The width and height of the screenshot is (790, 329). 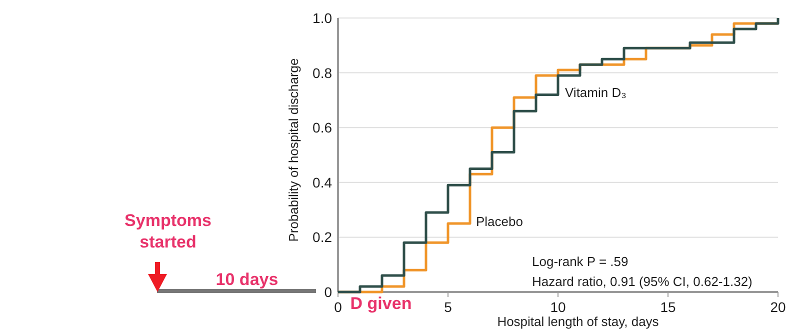 What do you see at coordinates (247, 279) in the screenshot?
I see `text: 10 days` at bounding box center [247, 279].